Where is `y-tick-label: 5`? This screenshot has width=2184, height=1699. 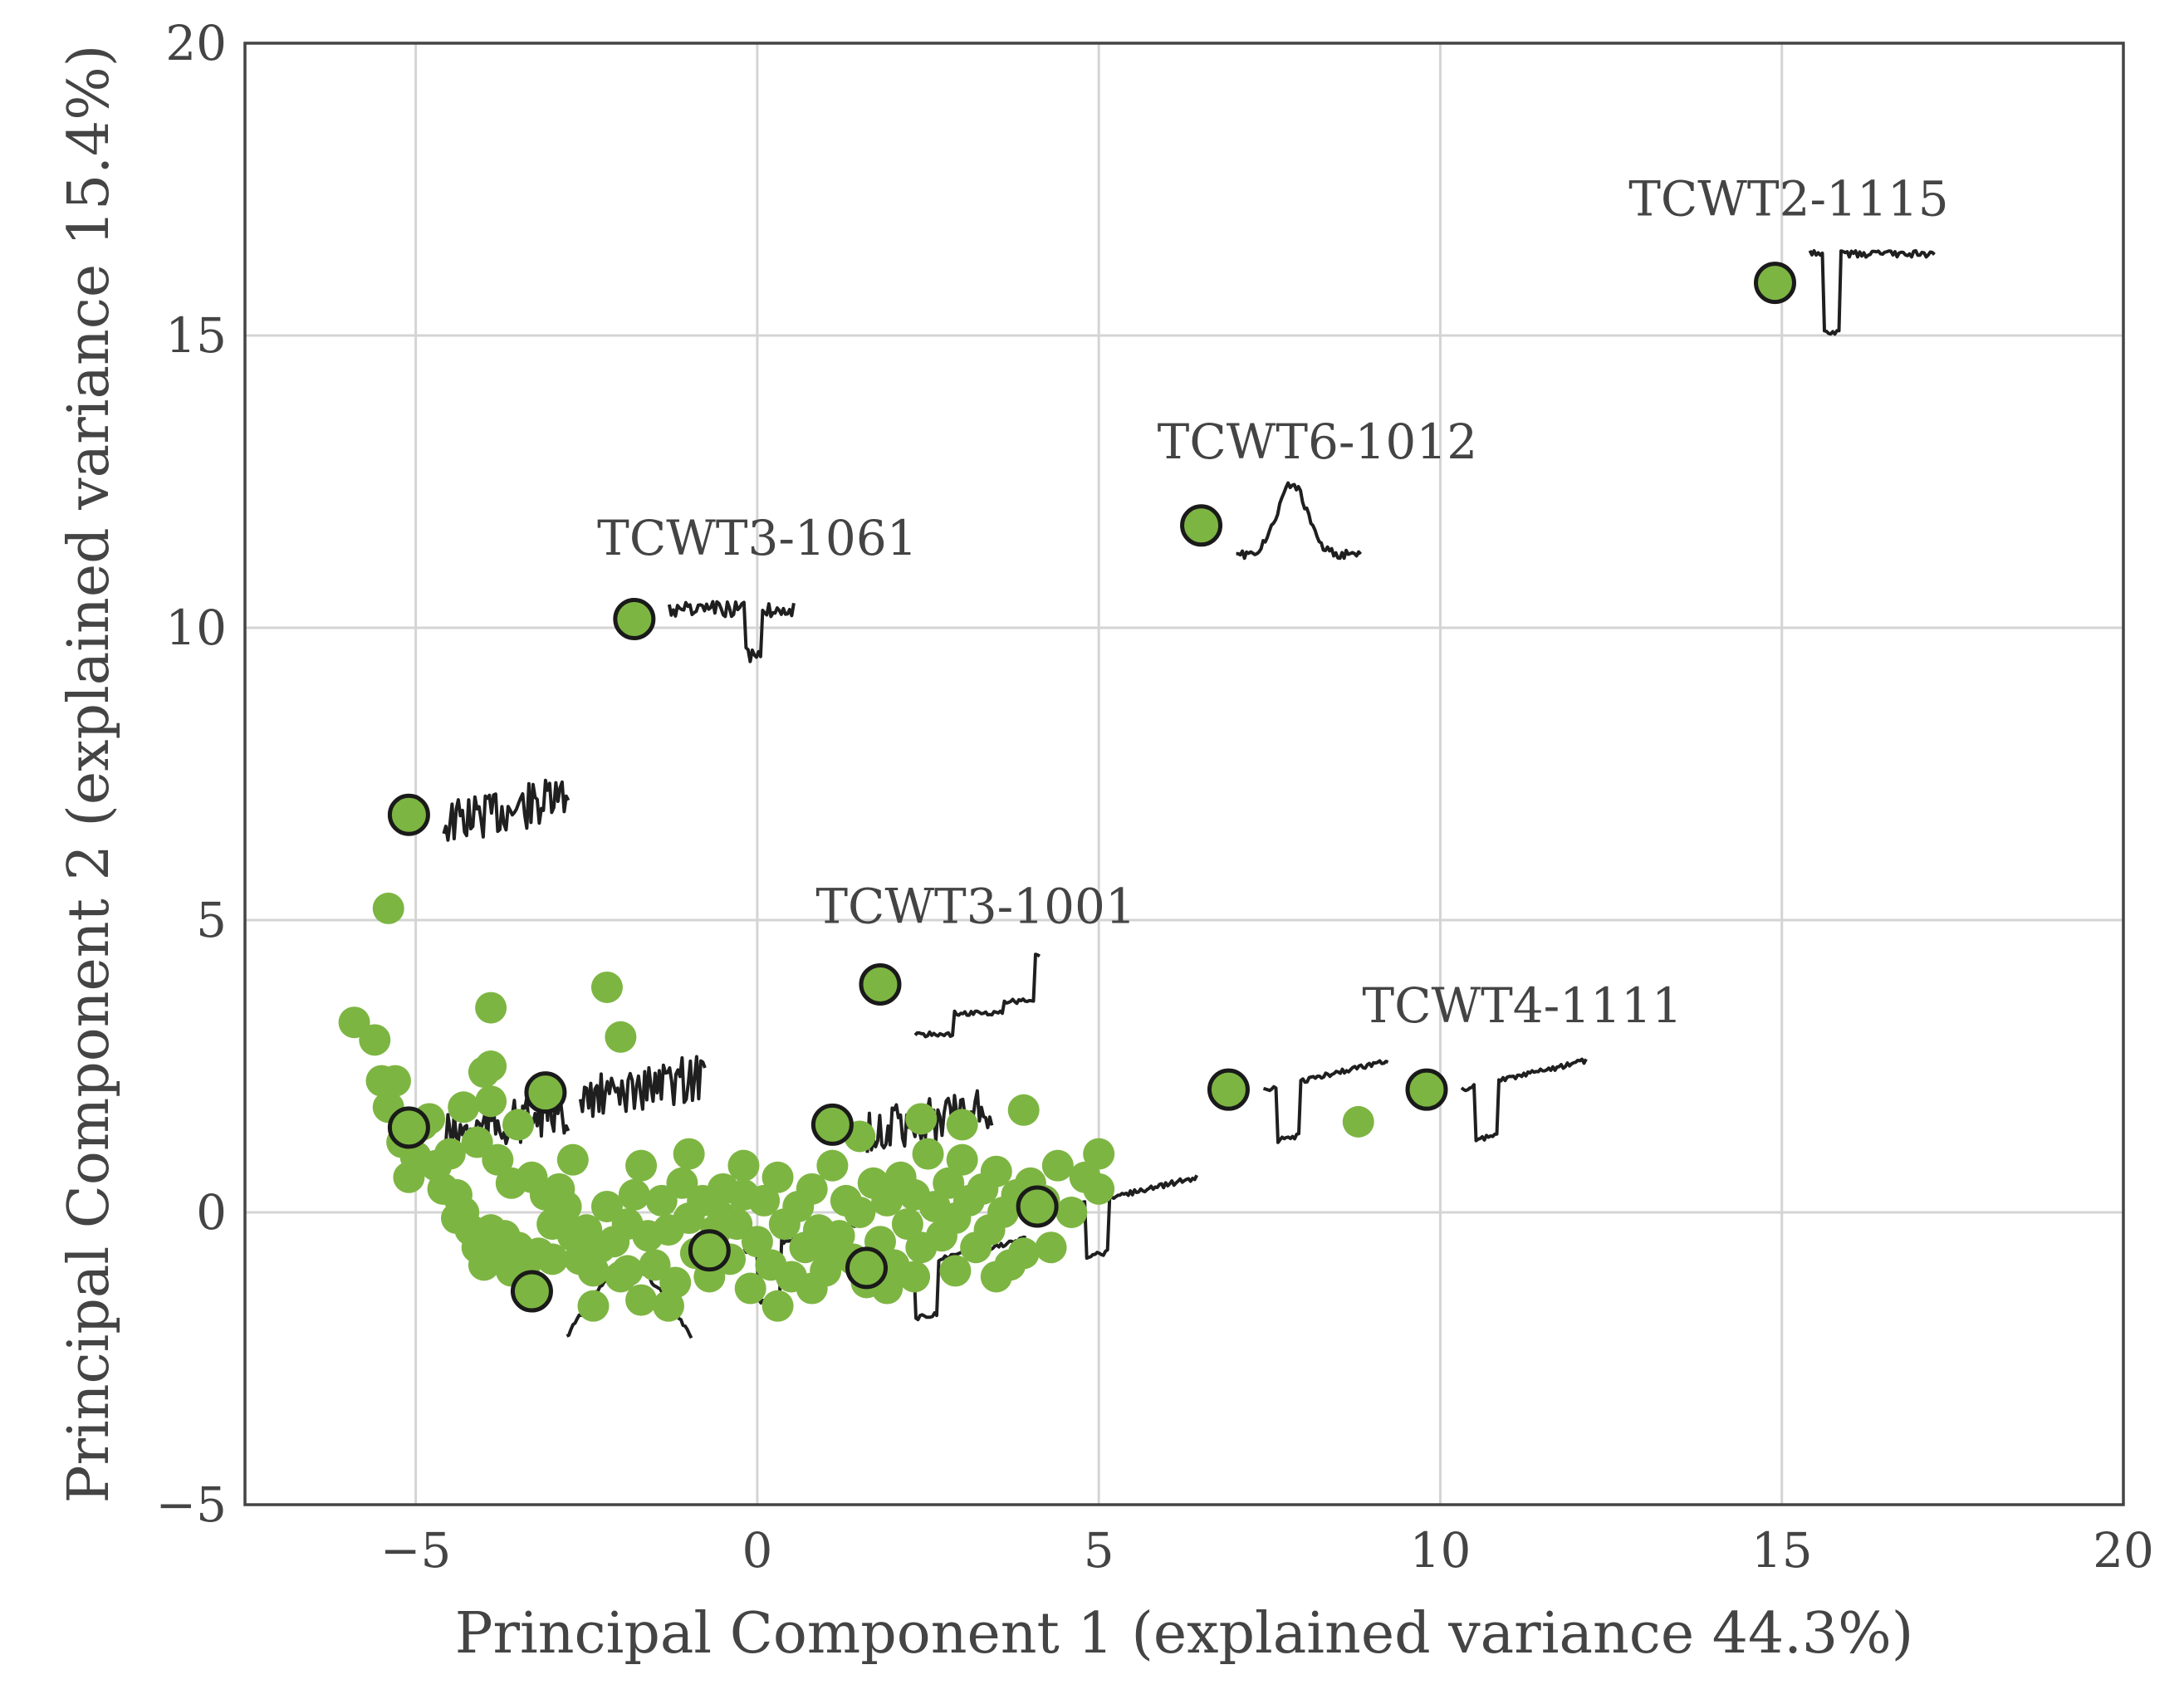
y-tick-label: 5 is located at coordinates (211, 920).